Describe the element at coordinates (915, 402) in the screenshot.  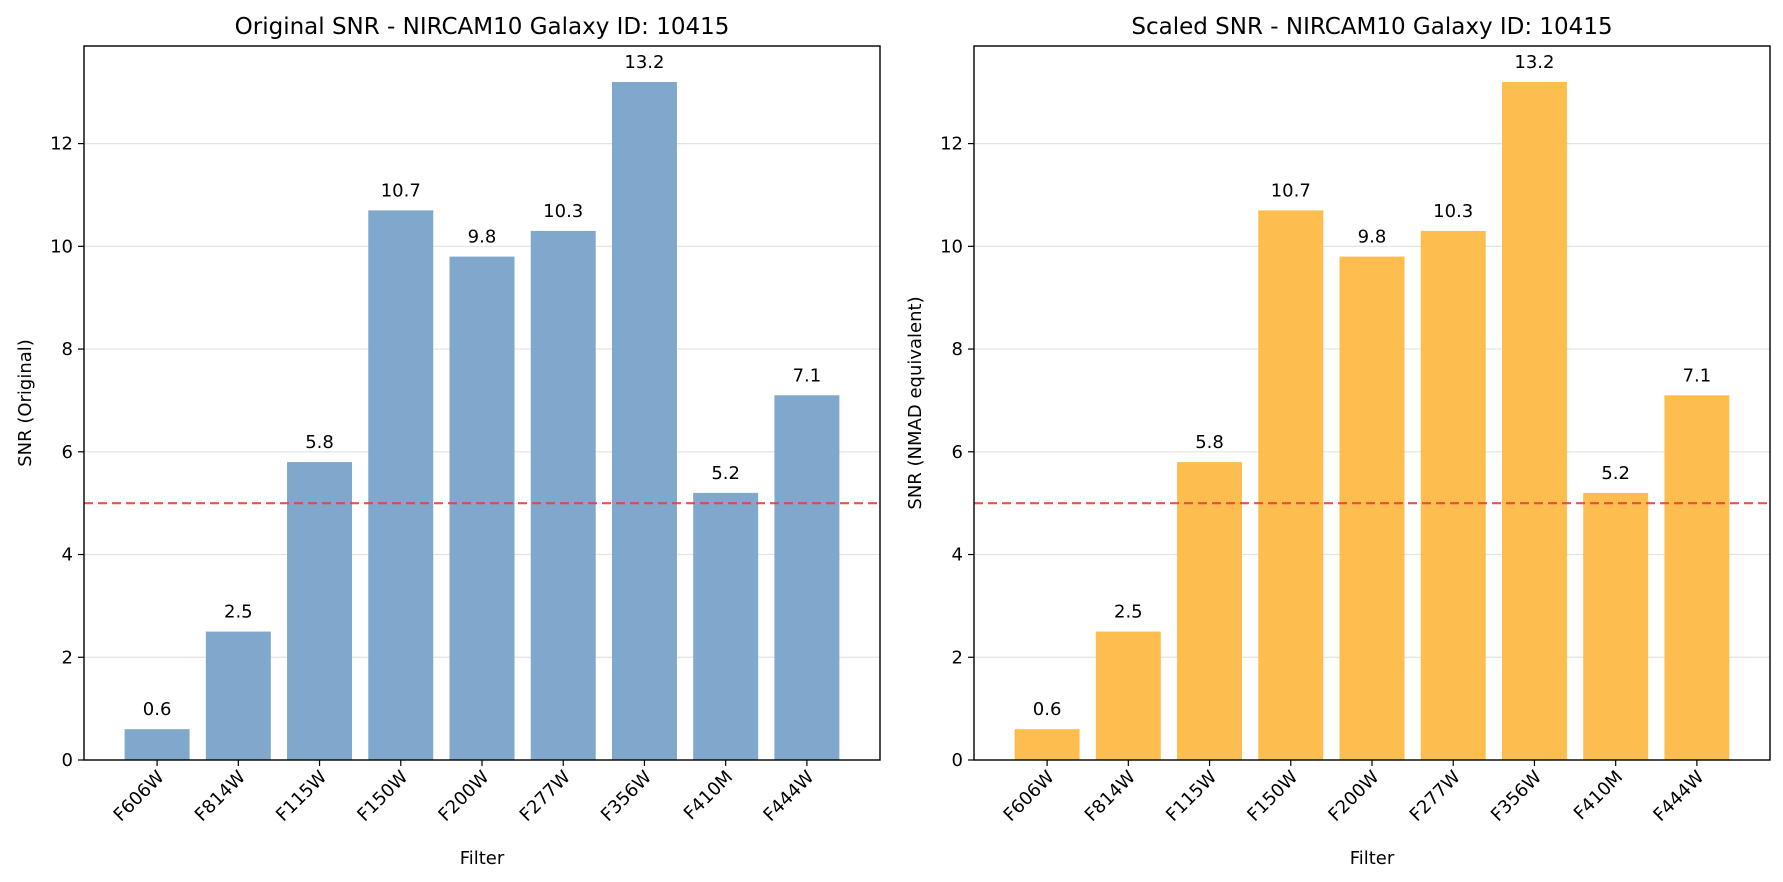
I see `y-axis-label: SNR (NMAD equivalent)` at that location.